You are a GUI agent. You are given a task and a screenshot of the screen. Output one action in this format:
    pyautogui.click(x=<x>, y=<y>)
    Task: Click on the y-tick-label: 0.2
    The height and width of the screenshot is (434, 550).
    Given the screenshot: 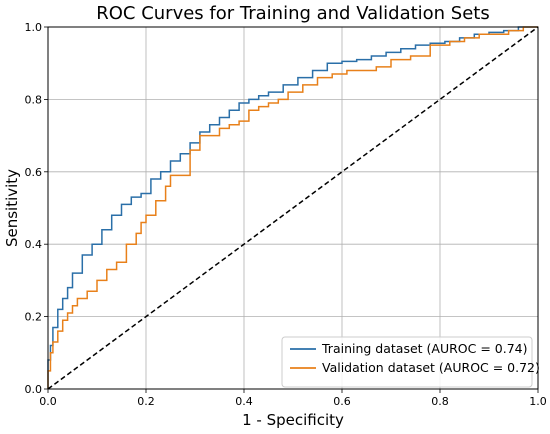 What is the action you would take?
    pyautogui.click(x=34, y=317)
    